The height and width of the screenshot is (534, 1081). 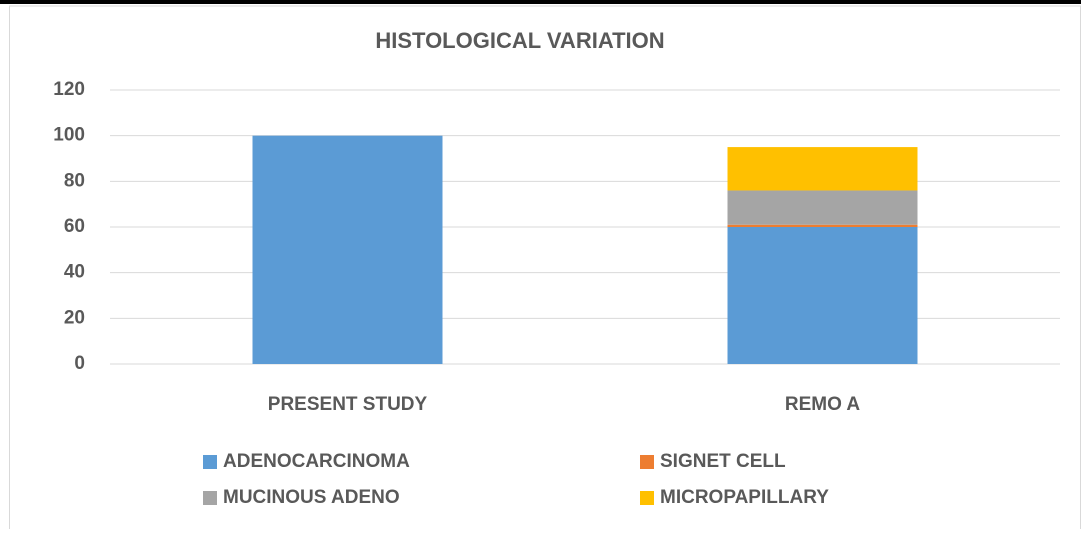 I want to click on legend-label: SIGNET CELL, so click(x=723, y=461).